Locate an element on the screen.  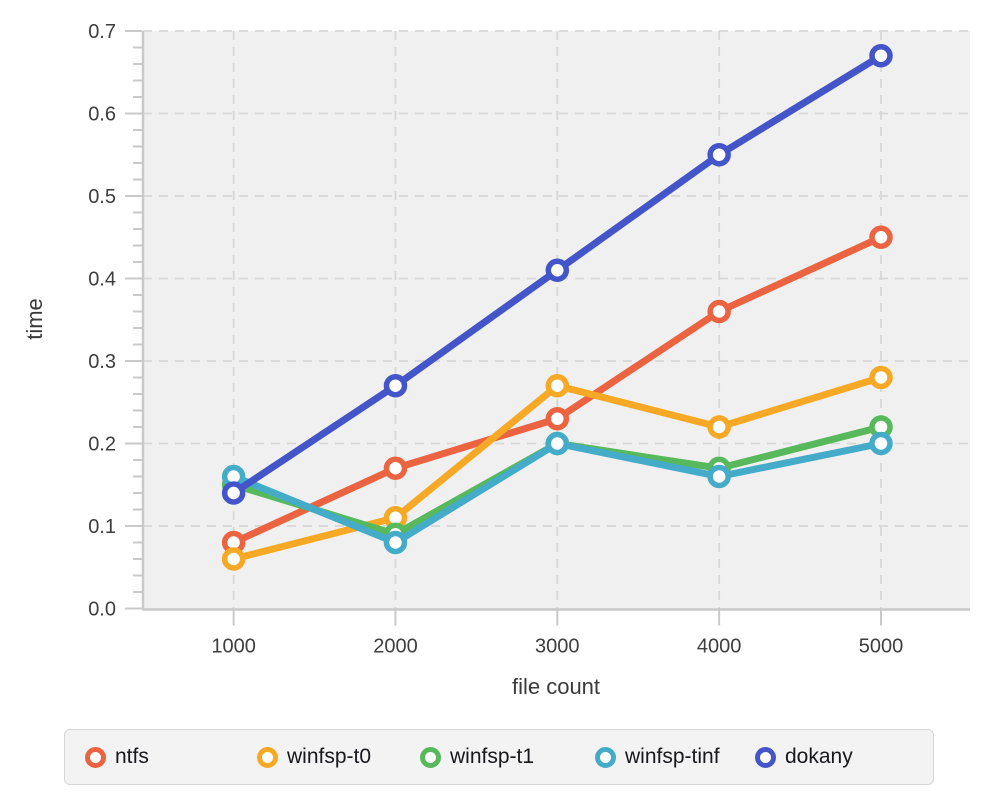
legend-item-winfsp-t1: winfsp-t1 is located at coordinates (507, 757).